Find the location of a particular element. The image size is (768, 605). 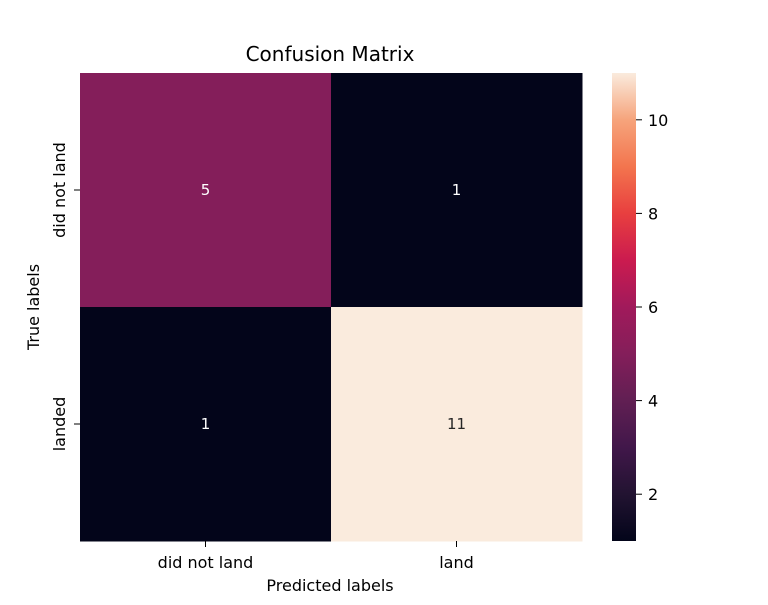

chart-title: Confusion Matrix is located at coordinates (330, 54).